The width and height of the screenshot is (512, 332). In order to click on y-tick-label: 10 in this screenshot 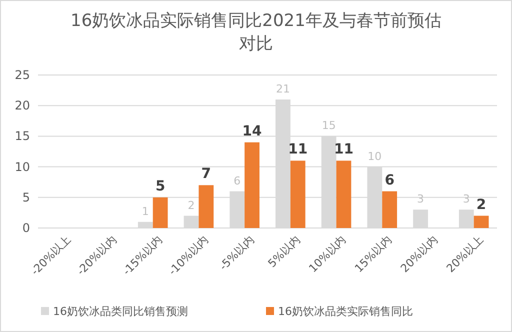, I will do `click(22, 167)`.